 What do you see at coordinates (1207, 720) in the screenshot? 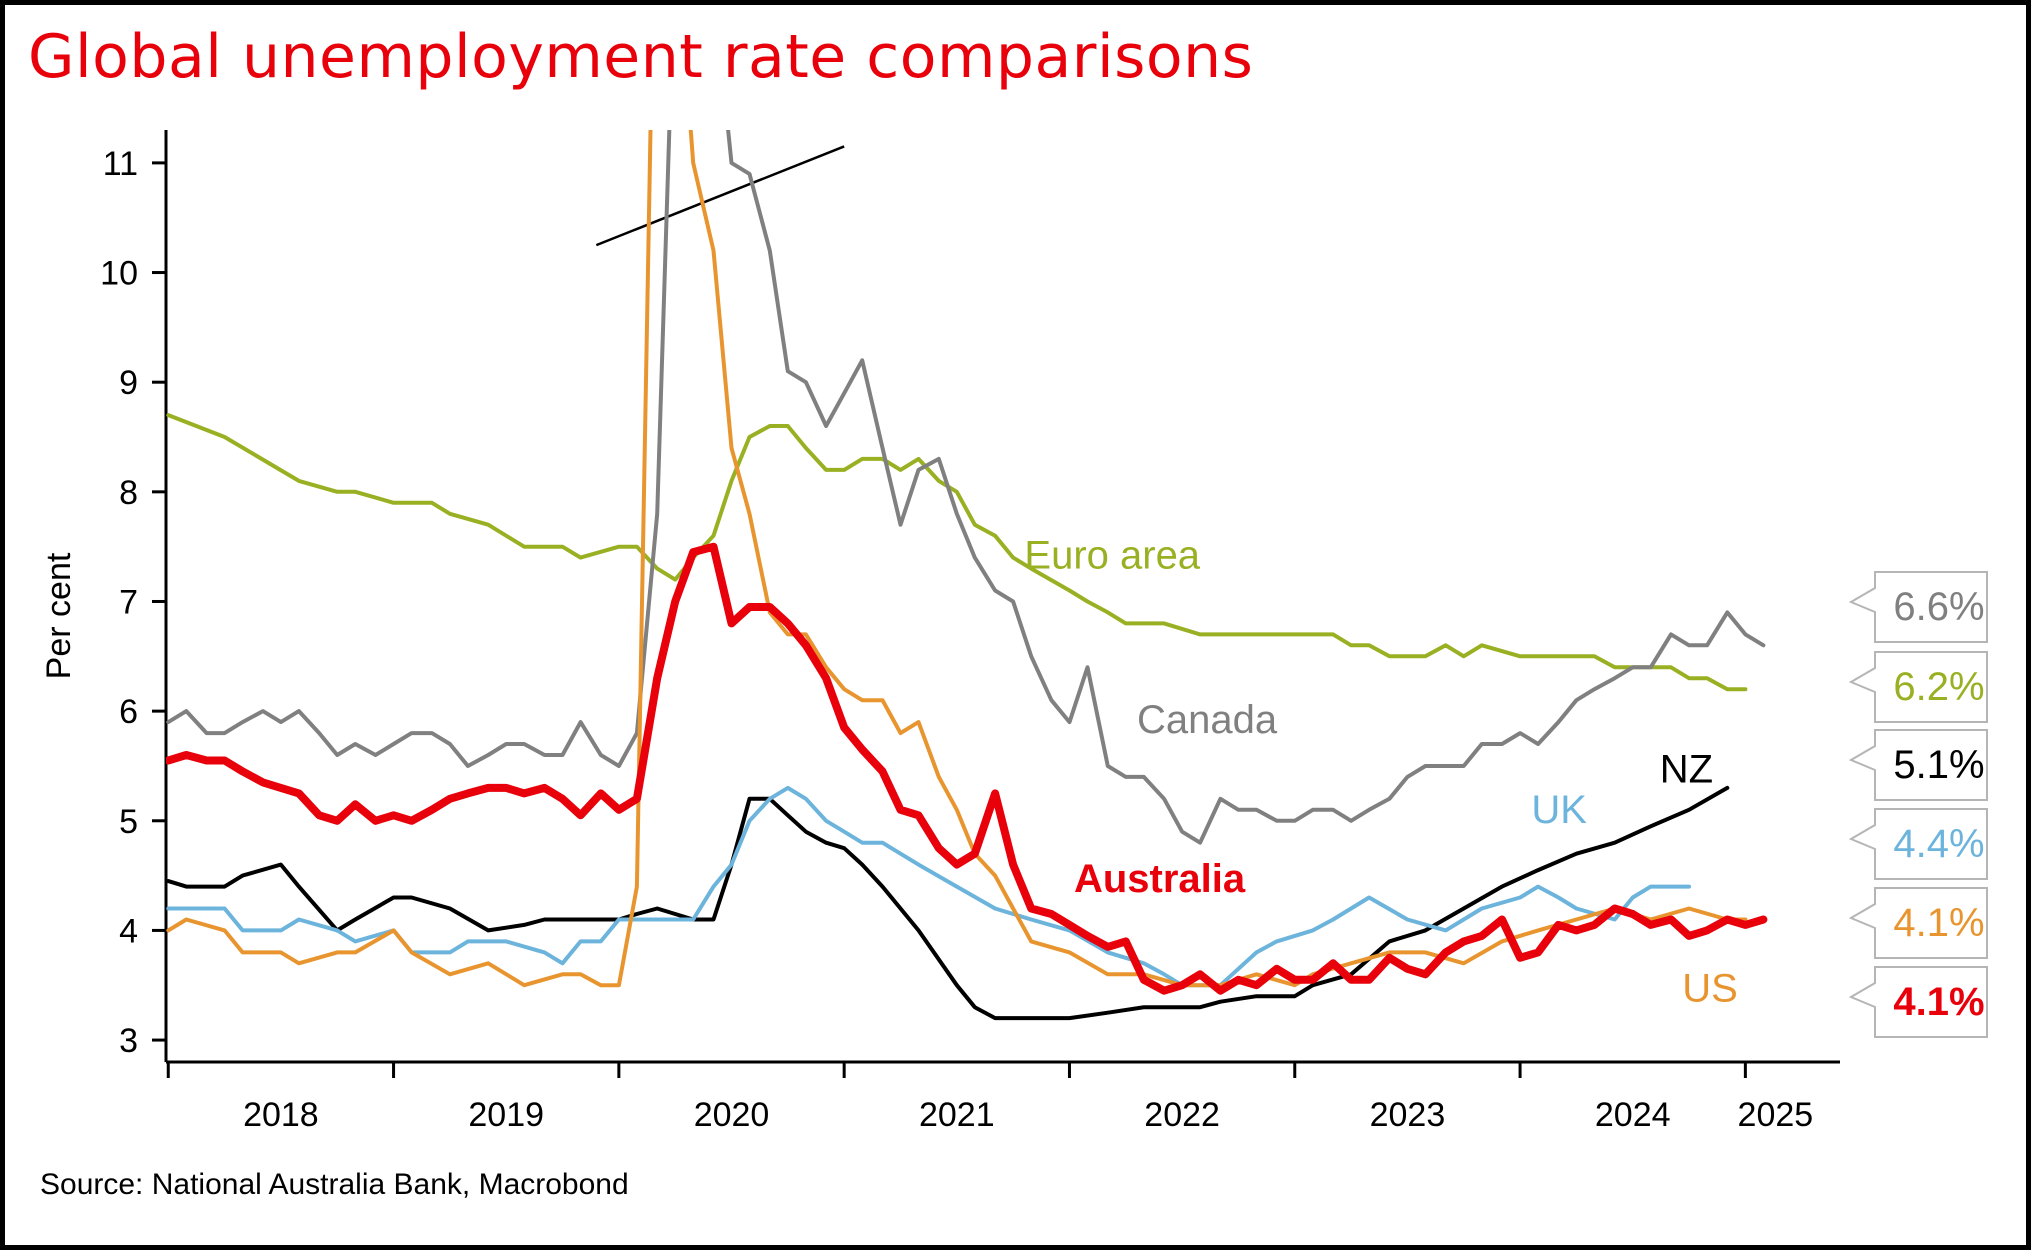
I see `series-label-canada: Canada` at bounding box center [1207, 720].